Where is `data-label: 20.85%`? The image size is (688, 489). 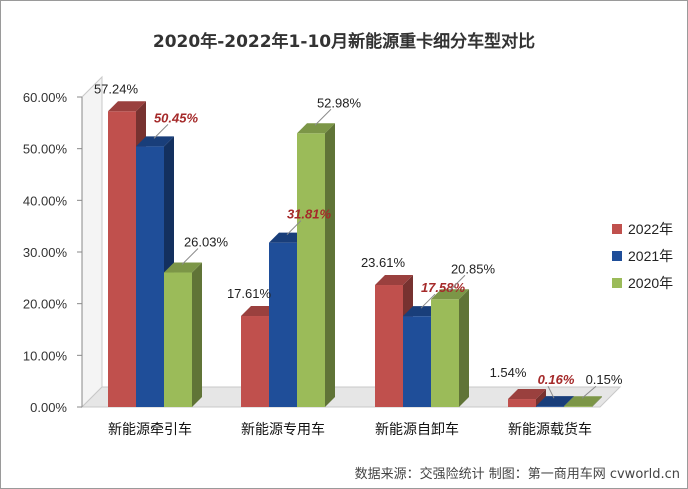
data-label: 20.85% is located at coordinates (473, 268).